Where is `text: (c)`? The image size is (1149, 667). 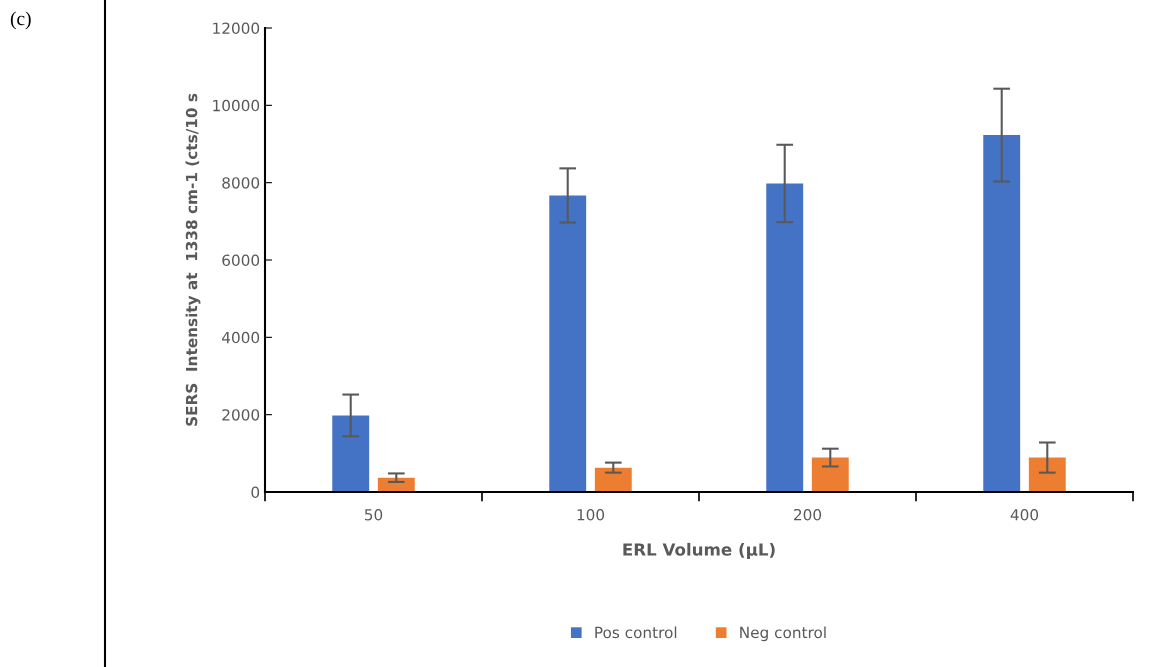 text: (c) is located at coordinates (20, 20).